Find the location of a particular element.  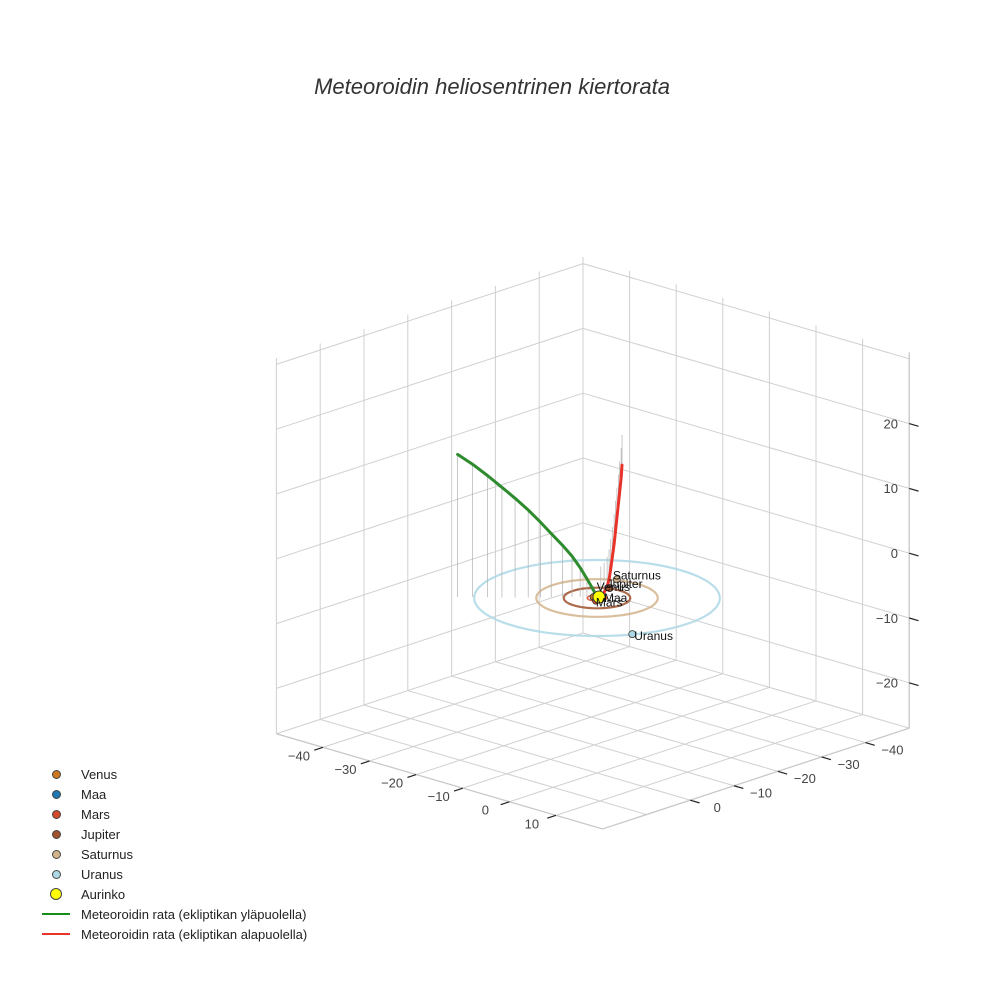

chart-title: Meteoroidin heliosentrinen kiertorata is located at coordinates (492, 86).